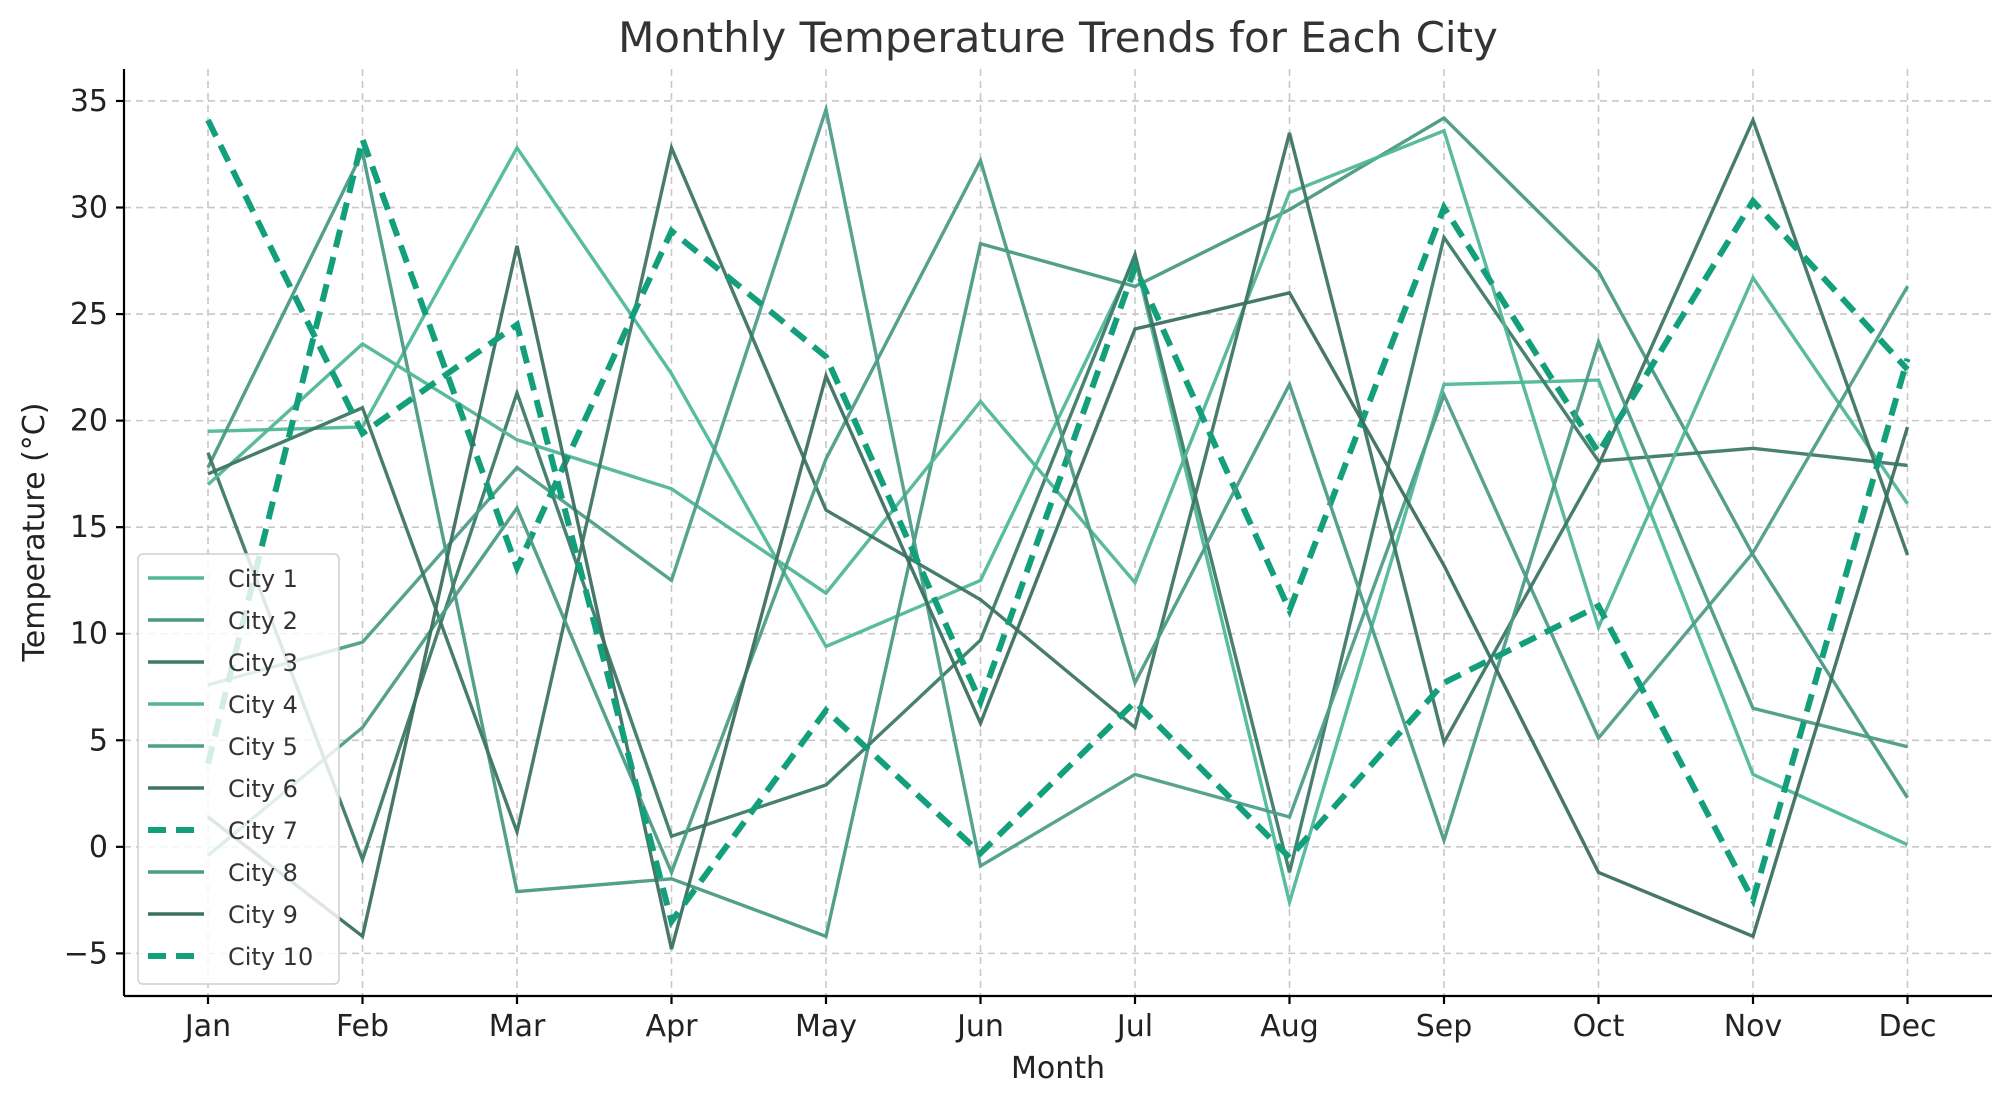 The height and width of the screenshot is (1101, 2003). I want to click on x-tick-label: Jan, so click(207, 1026).